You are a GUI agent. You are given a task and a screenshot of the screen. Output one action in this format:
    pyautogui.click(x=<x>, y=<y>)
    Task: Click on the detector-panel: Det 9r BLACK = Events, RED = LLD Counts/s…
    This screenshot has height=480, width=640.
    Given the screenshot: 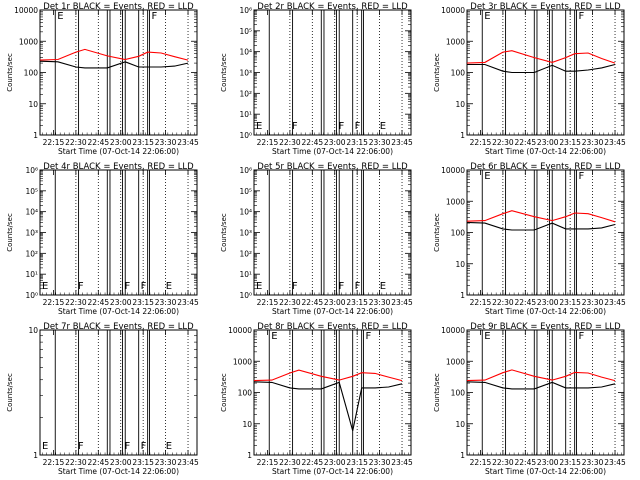 What is the action you would take?
    pyautogui.click(x=529, y=399)
    